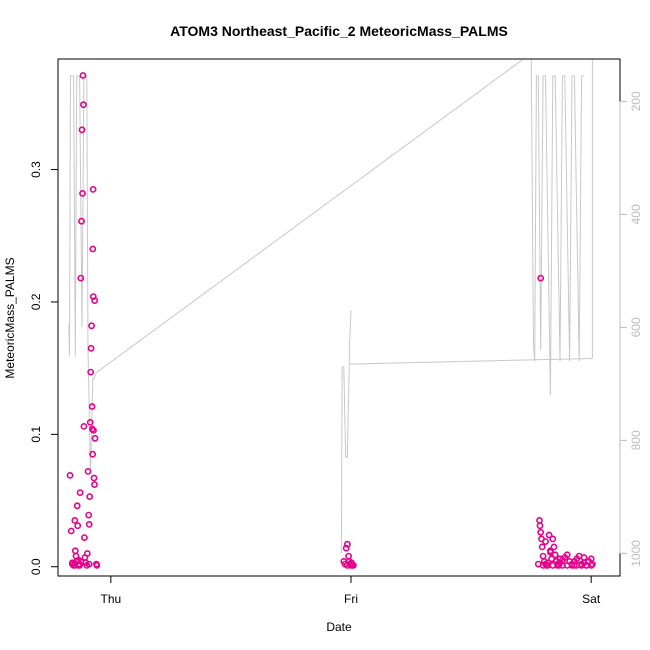  What do you see at coordinates (36, 169) in the screenshot?
I see `y-tick-label: 0.3` at bounding box center [36, 169].